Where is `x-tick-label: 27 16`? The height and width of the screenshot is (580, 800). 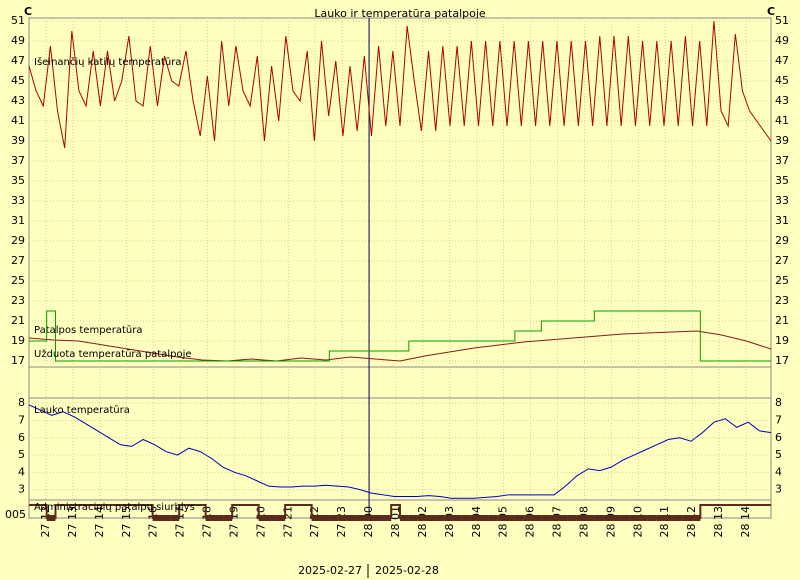 x-tick-label: 27 16 is located at coordinates (153, 522).